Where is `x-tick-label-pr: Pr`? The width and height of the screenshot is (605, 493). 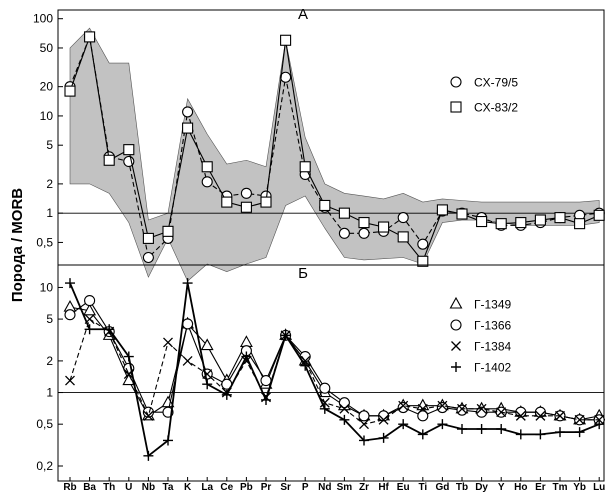 x-tick-label-pr: Pr is located at coordinates (266, 487).